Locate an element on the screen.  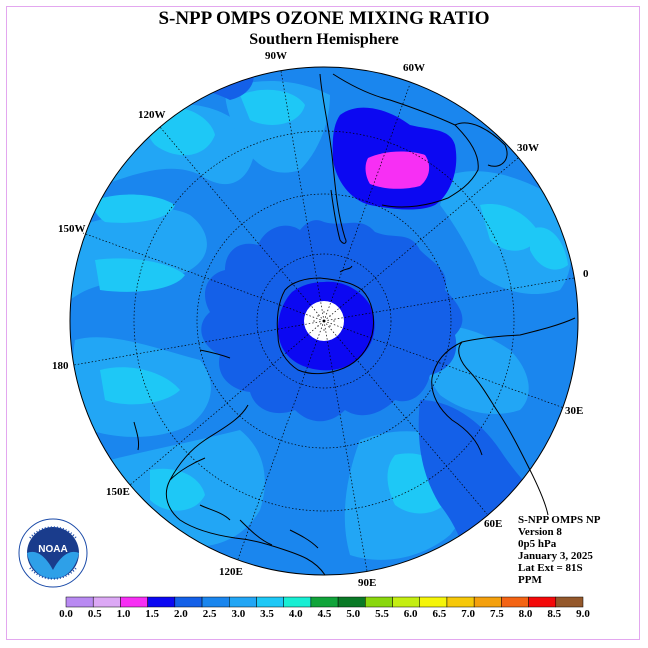
lon-label-60e: 60E is located at coordinates (493, 524).